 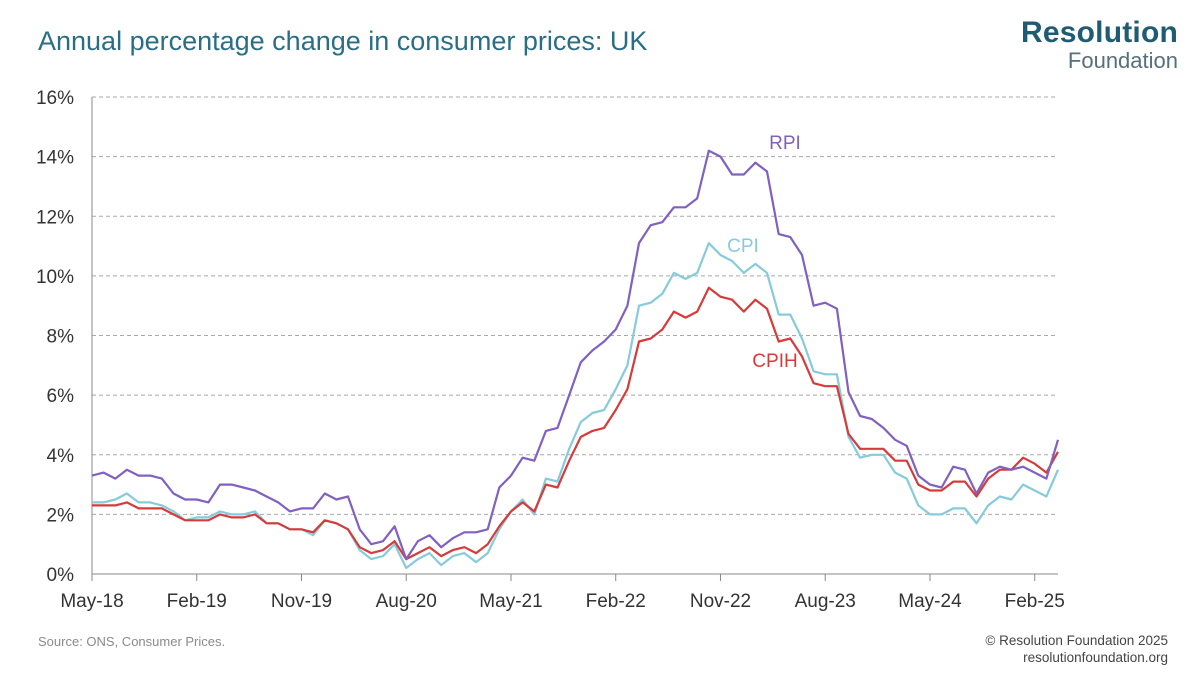 I want to click on resolution-foundation-logo: Resolution Foundation, so click(x=1099, y=45).